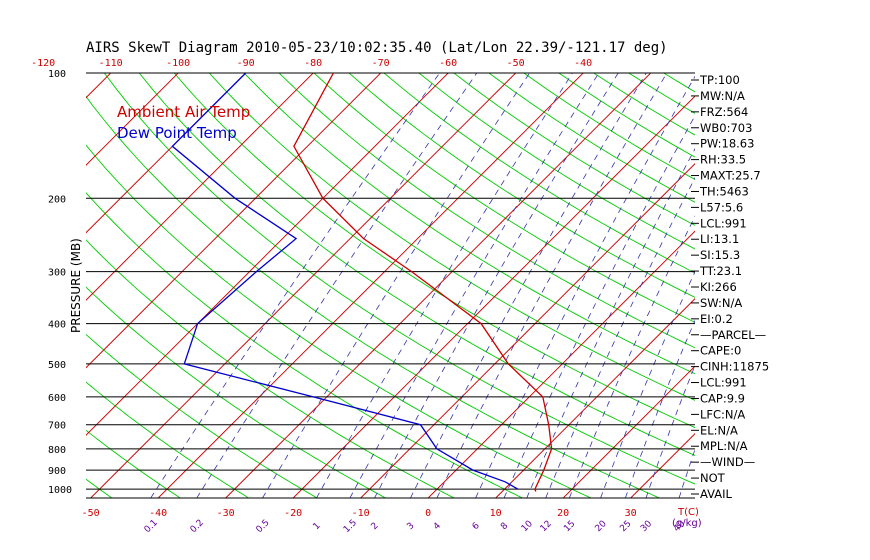 The image size is (870, 560). I want to click on pressure-tick-label: 500, so click(57, 365).